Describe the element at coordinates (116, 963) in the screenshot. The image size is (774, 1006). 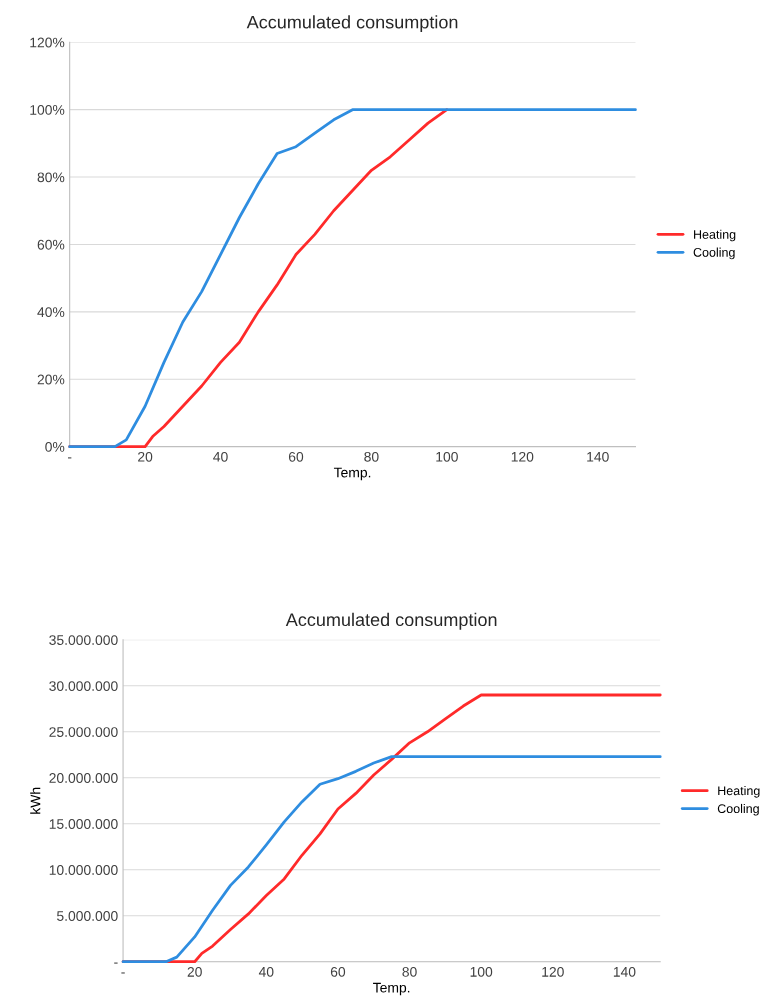
I see `y-tick-label: -` at that location.